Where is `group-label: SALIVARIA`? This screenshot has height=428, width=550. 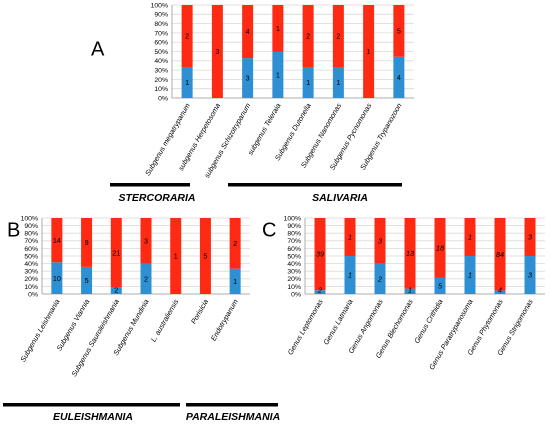
group-label: SALIVARIA is located at coordinates (340, 198).